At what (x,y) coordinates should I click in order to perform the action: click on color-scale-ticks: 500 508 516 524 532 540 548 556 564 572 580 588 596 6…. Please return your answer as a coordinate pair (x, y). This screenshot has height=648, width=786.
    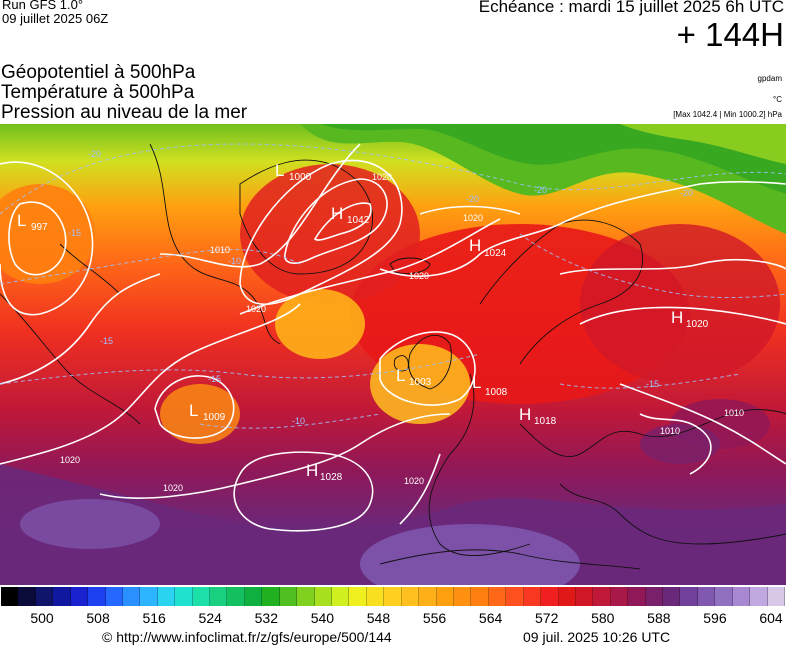
    Looking at the image, I should click on (393, 619).